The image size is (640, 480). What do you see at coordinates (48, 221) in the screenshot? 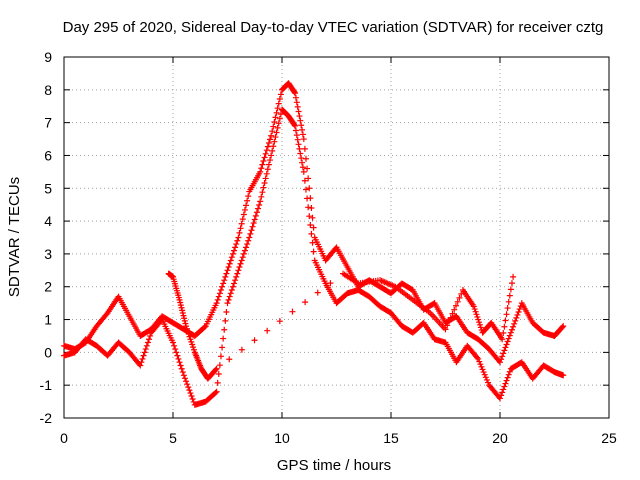
I see `y-tick-label: 4` at bounding box center [48, 221].